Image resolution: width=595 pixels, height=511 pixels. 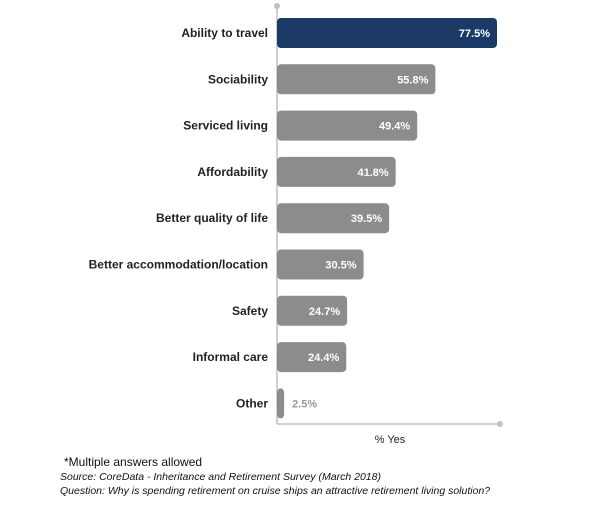 What do you see at coordinates (252, 403) in the screenshot?
I see `category-label: Other` at bounding box center [252, 403].